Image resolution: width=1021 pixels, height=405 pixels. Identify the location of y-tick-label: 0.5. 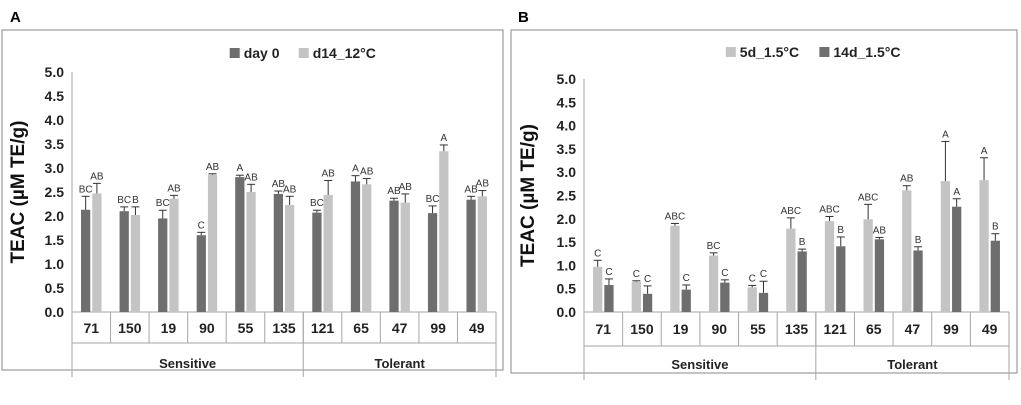
(55, 288).